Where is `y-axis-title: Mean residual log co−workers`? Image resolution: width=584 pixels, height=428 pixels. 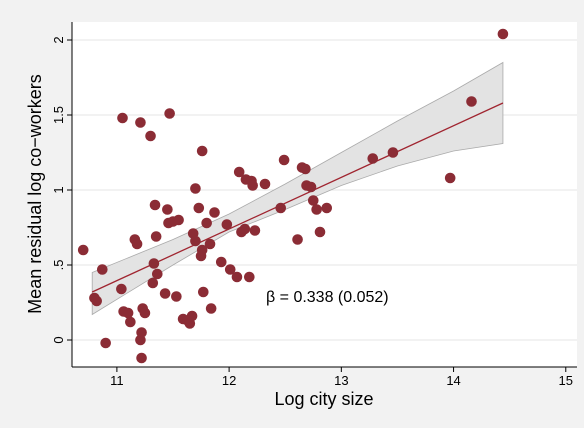
y-axis-title: Mean residual log co−workers is located at coordinates (35, 194).